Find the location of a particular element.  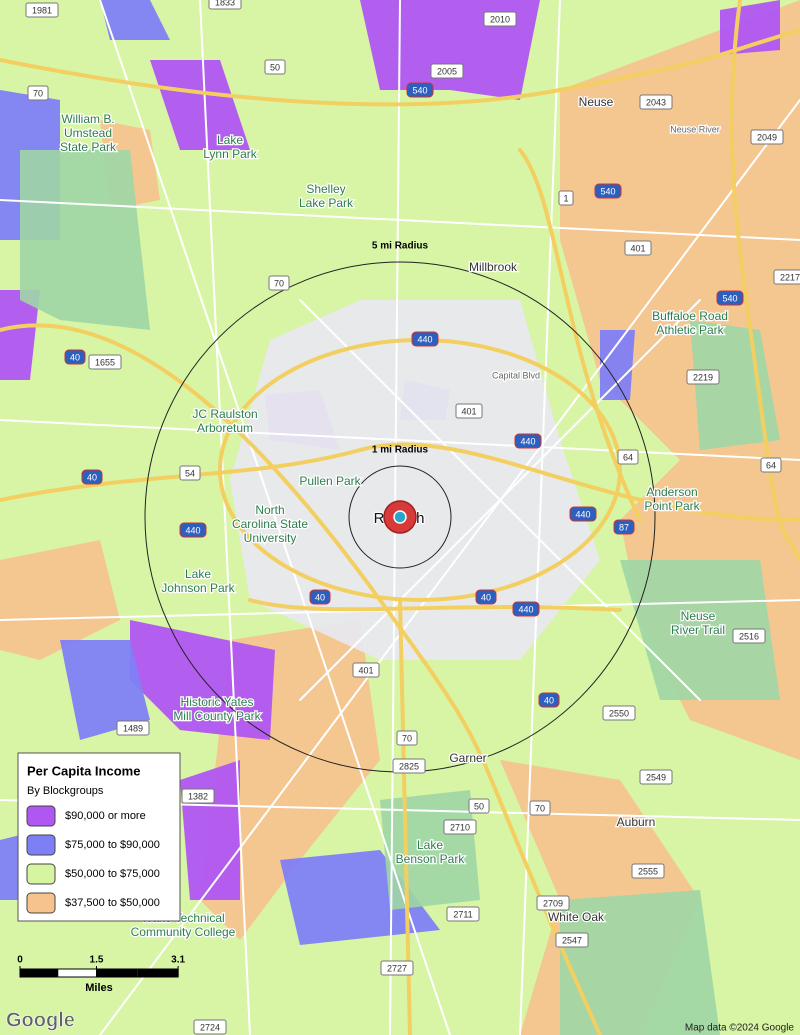

road-shield-label: 1382 is located at coordinates (198, 796).